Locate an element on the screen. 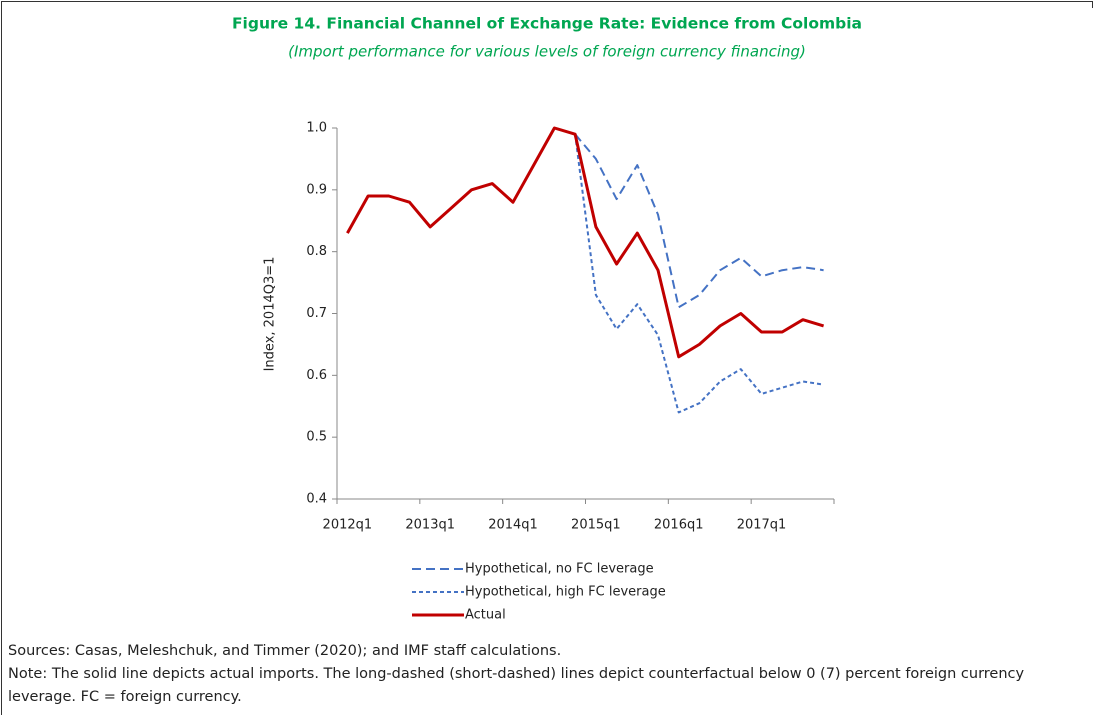 The height and width of the screenshot is (715, 1094). x-tick-label: 2015q1 is located at coordinates (596, 525).